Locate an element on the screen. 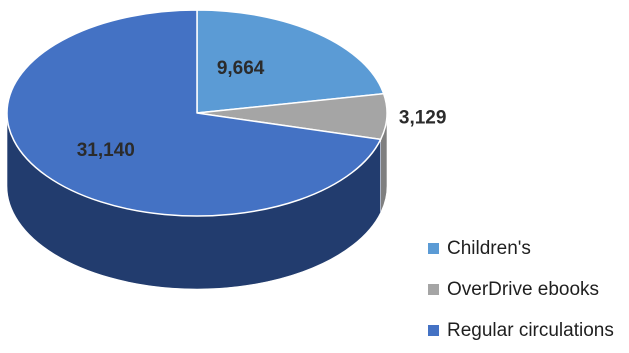  pie-slice-childrens is located at coordinates (290, 61).